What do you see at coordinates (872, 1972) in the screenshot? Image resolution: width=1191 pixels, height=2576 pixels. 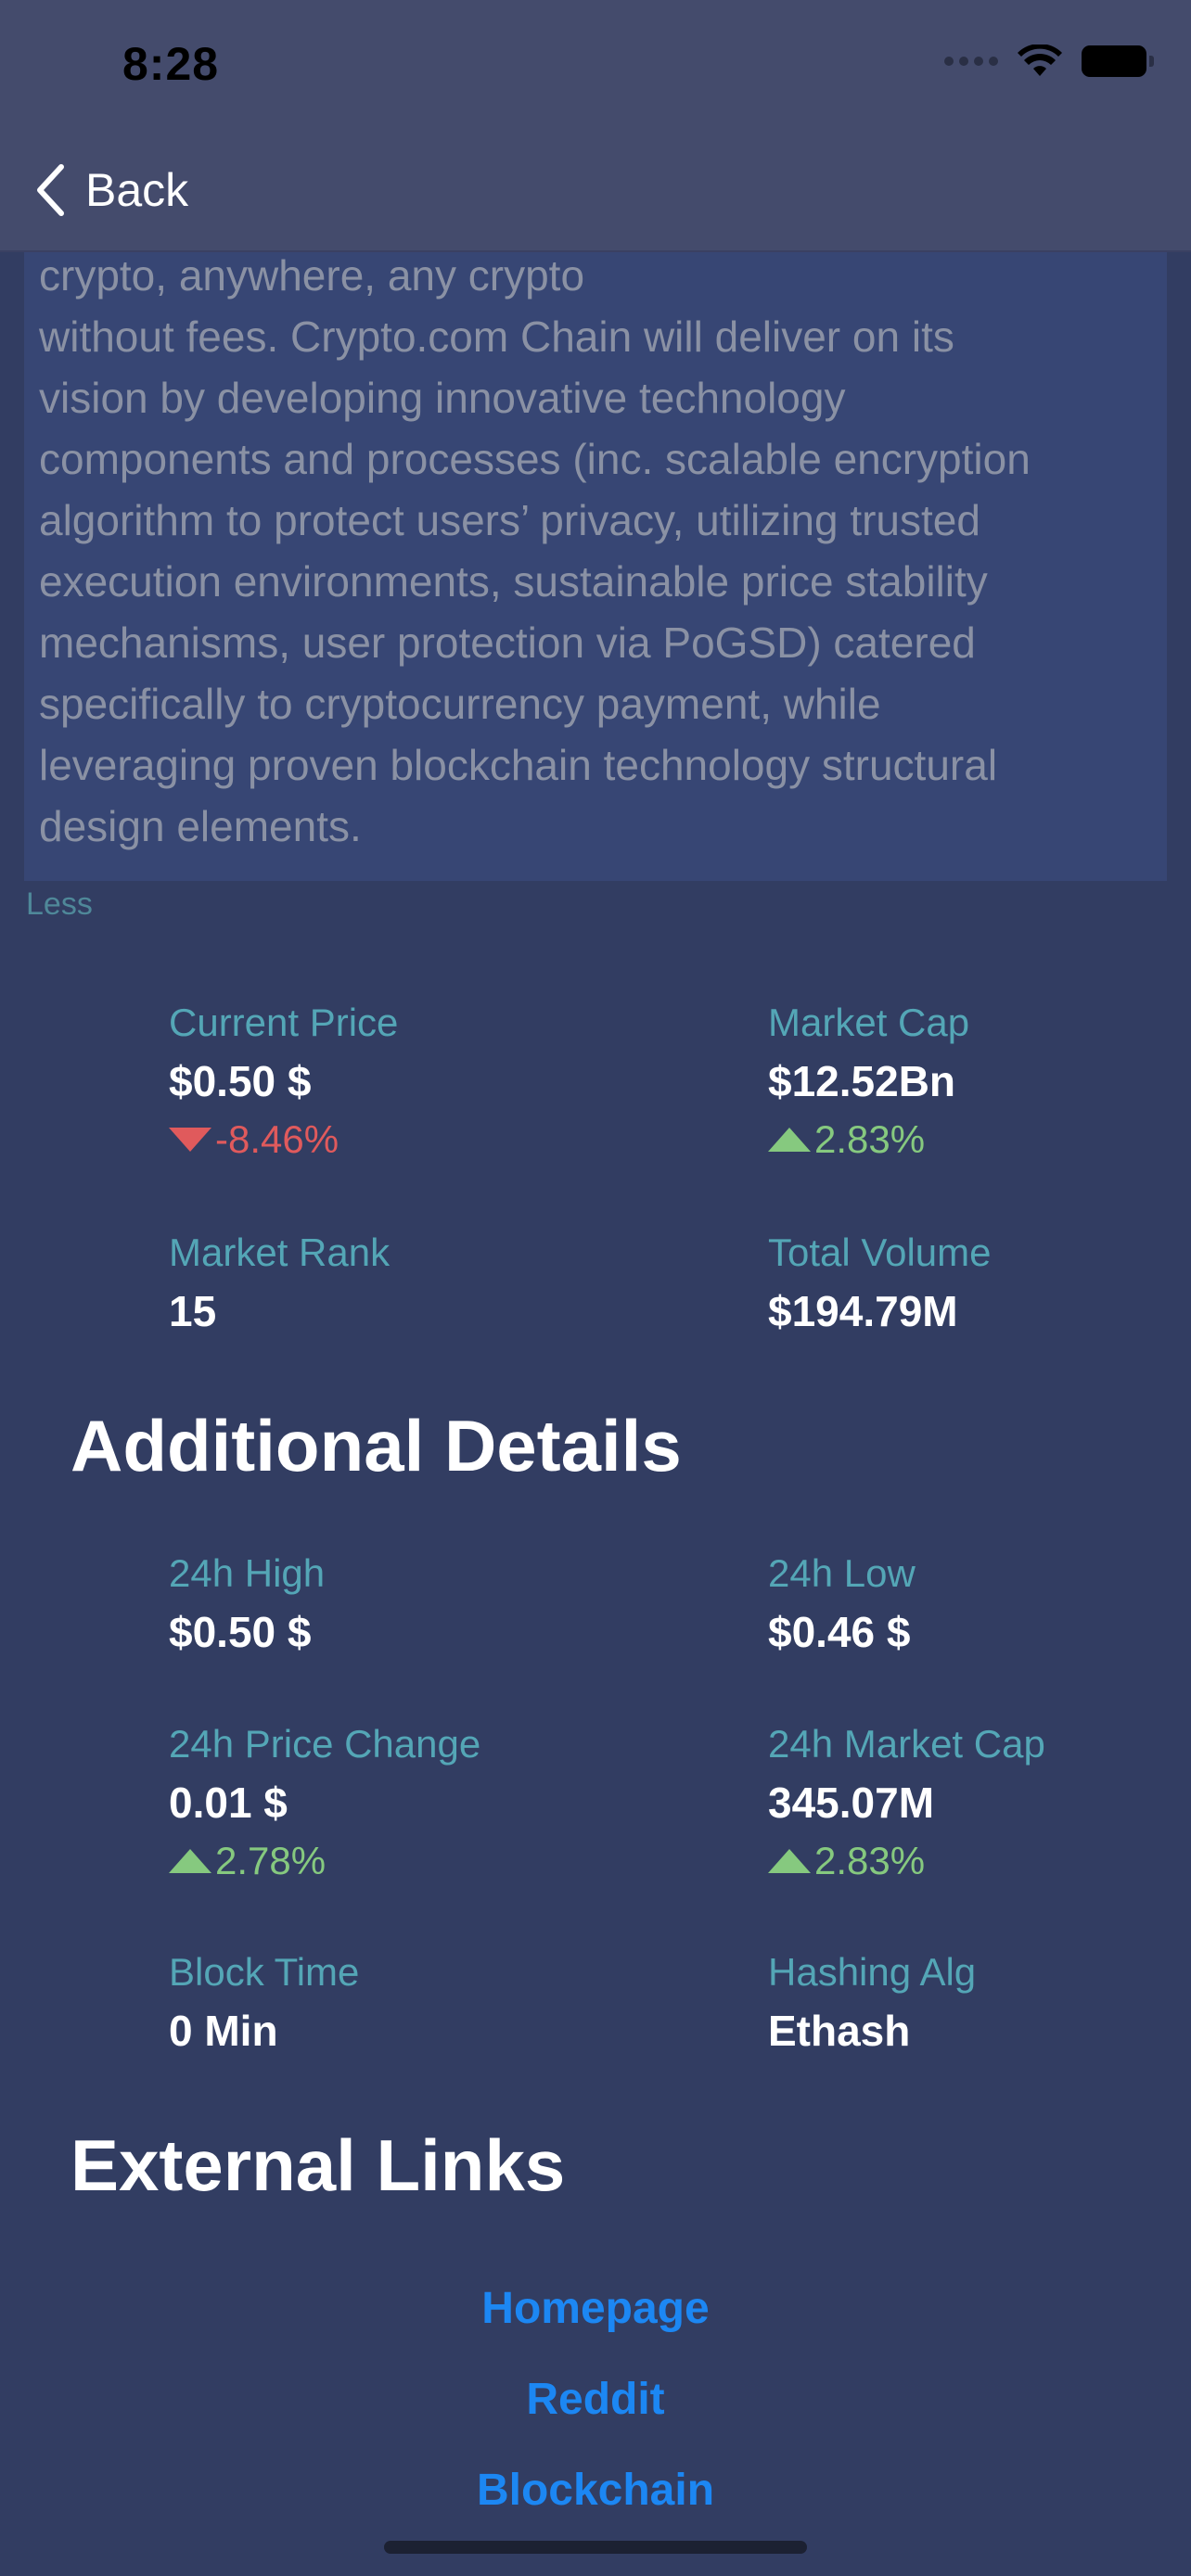 I see `stat-title: Hashing Alg` at bounding box center [872, 1972].